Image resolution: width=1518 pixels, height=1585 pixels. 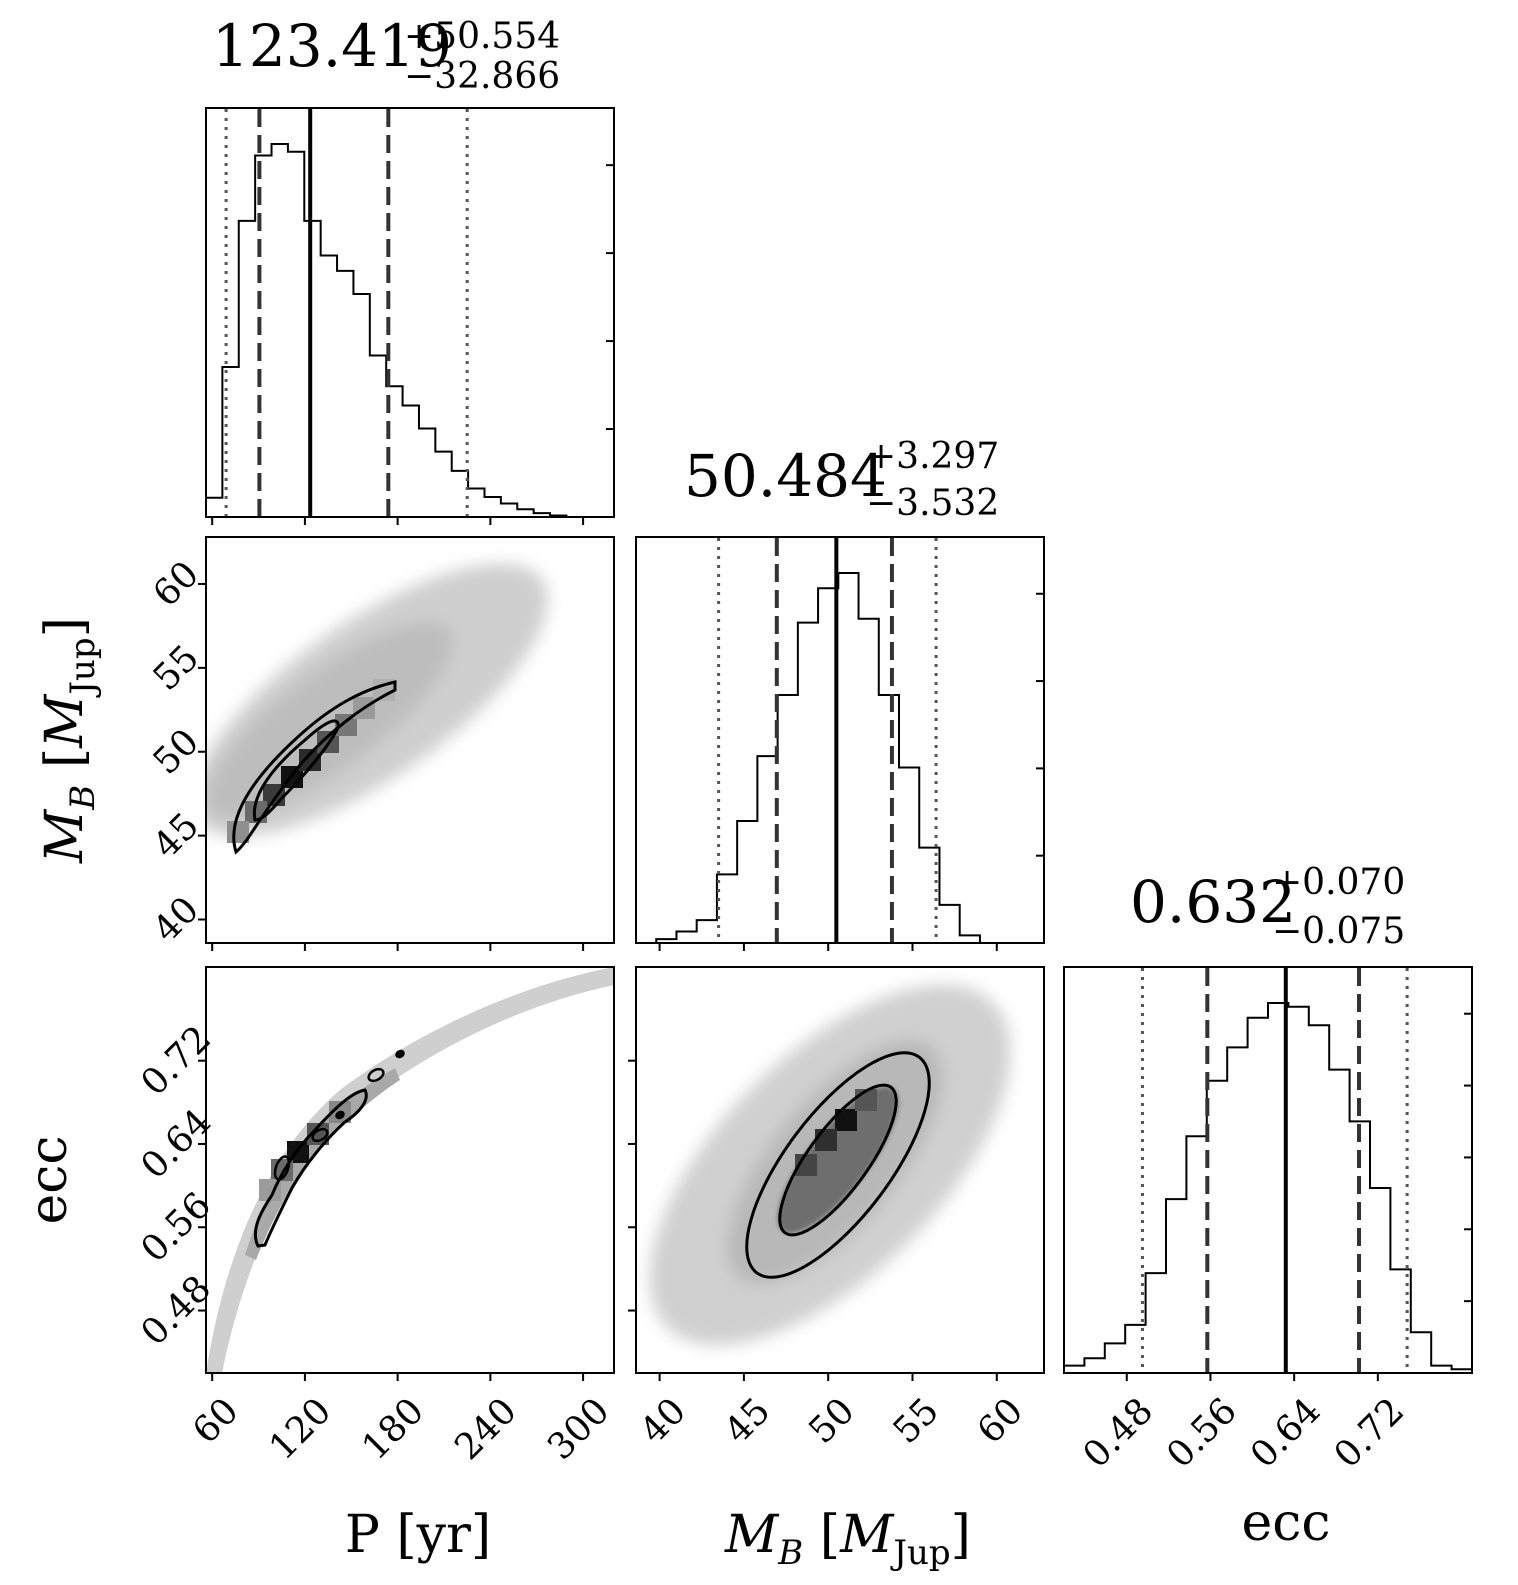 I want to click on histogram-panel-P, so click(x=410, y=316).